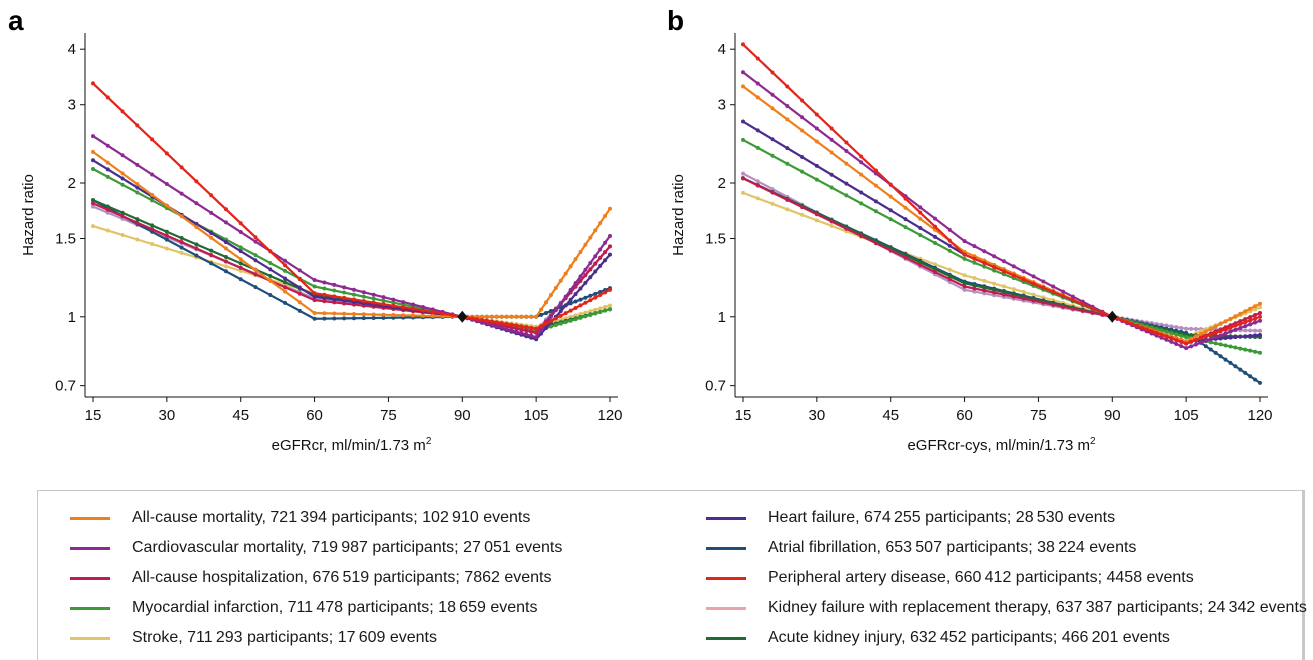 This screenshot has width=1313, height=660. I want to click on y-tick-label: 4, so click(722, 49).